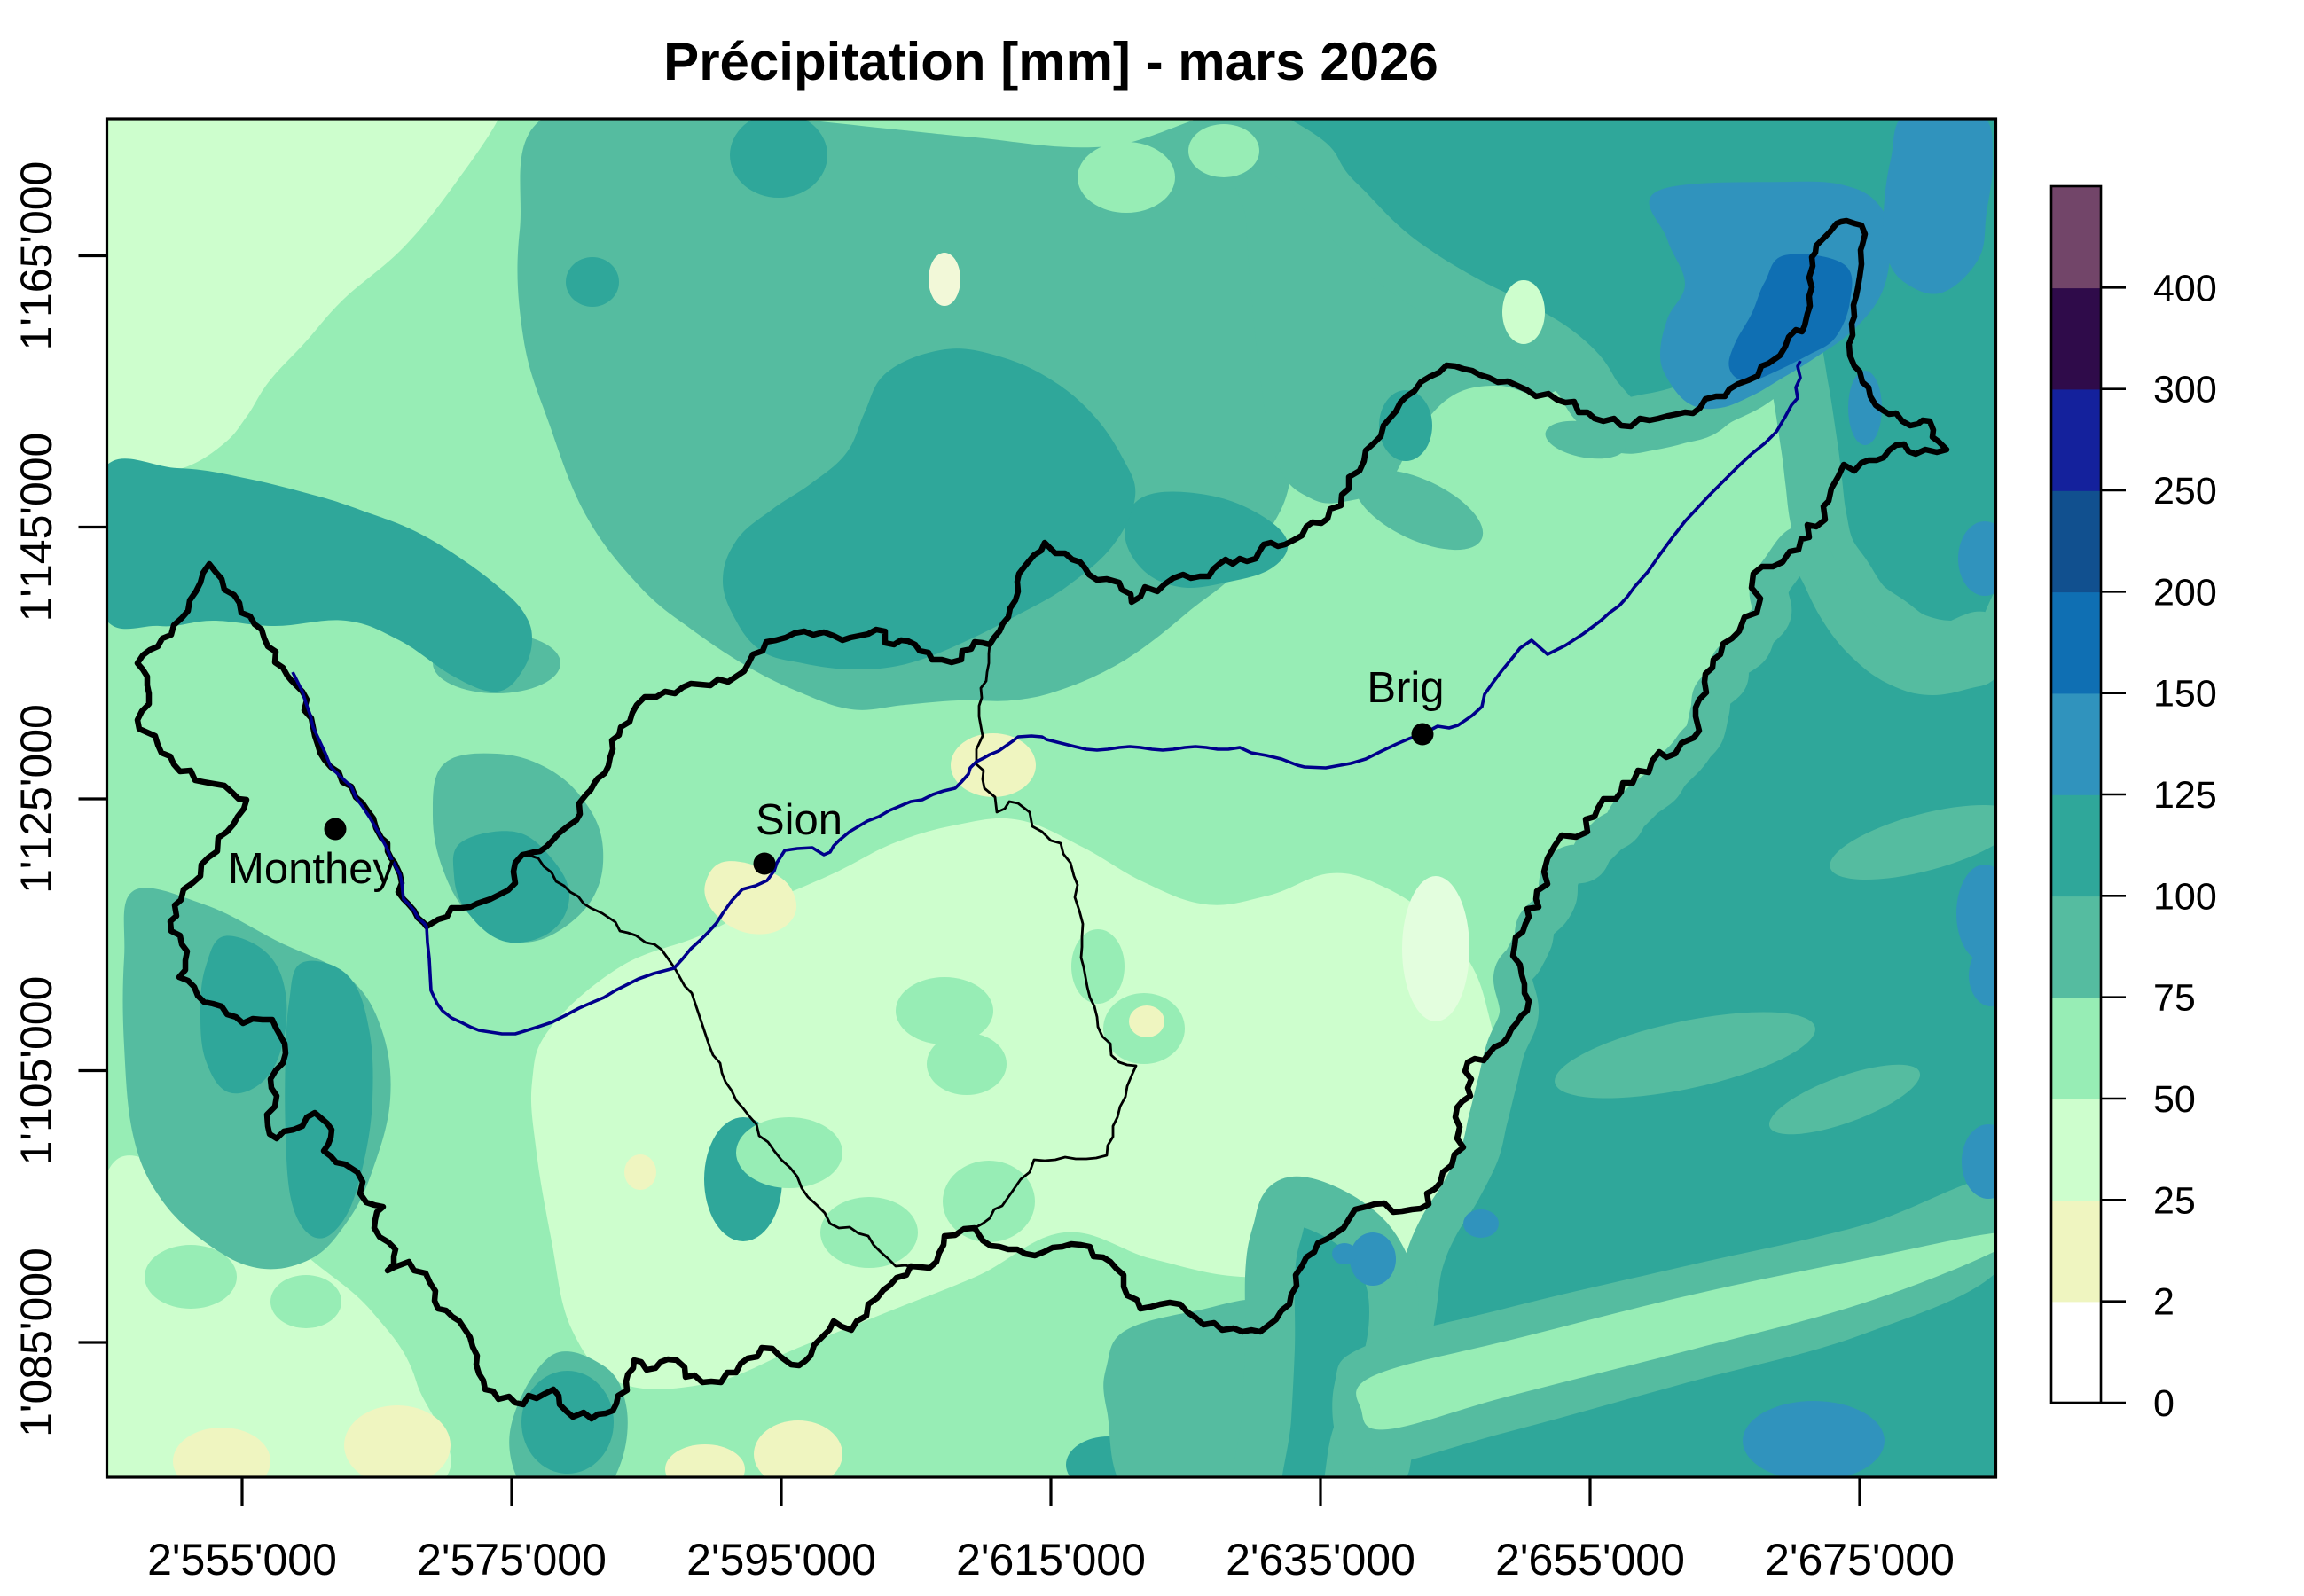  I want to click on svg-text: 2'655'000, so click(1590, 1560).